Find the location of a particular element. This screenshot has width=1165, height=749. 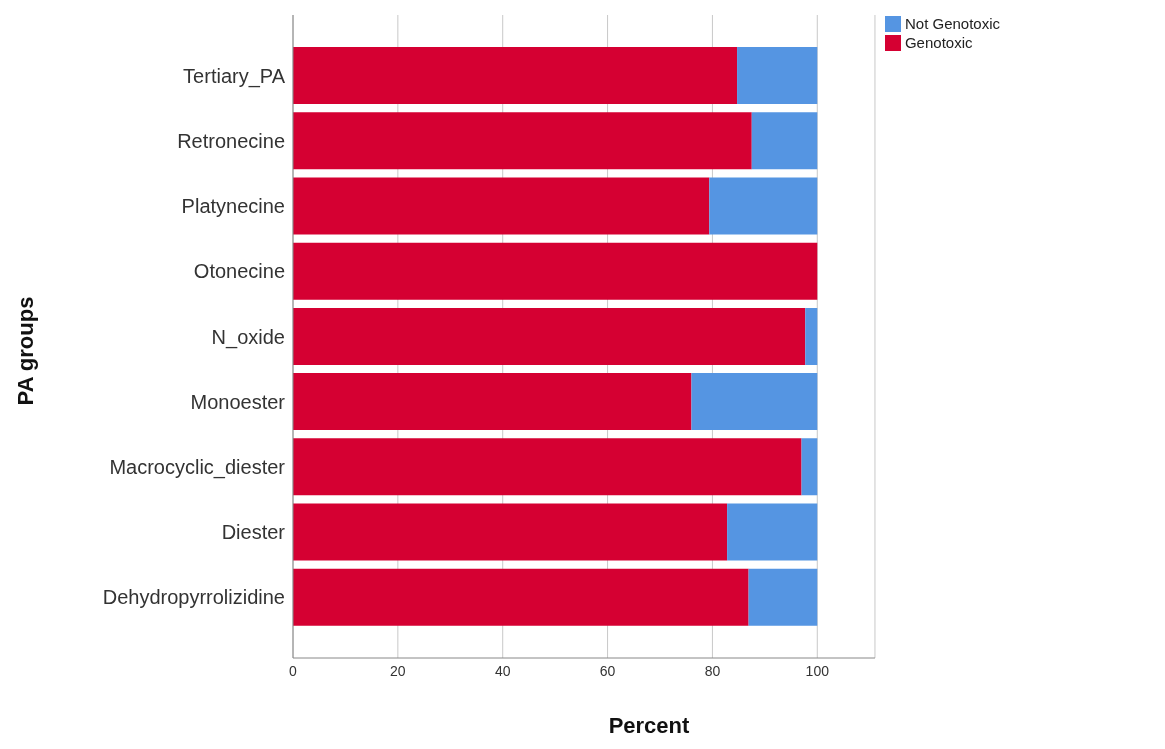

y-tick-label: Tertiary_PA is located at coordinates (234, 76).